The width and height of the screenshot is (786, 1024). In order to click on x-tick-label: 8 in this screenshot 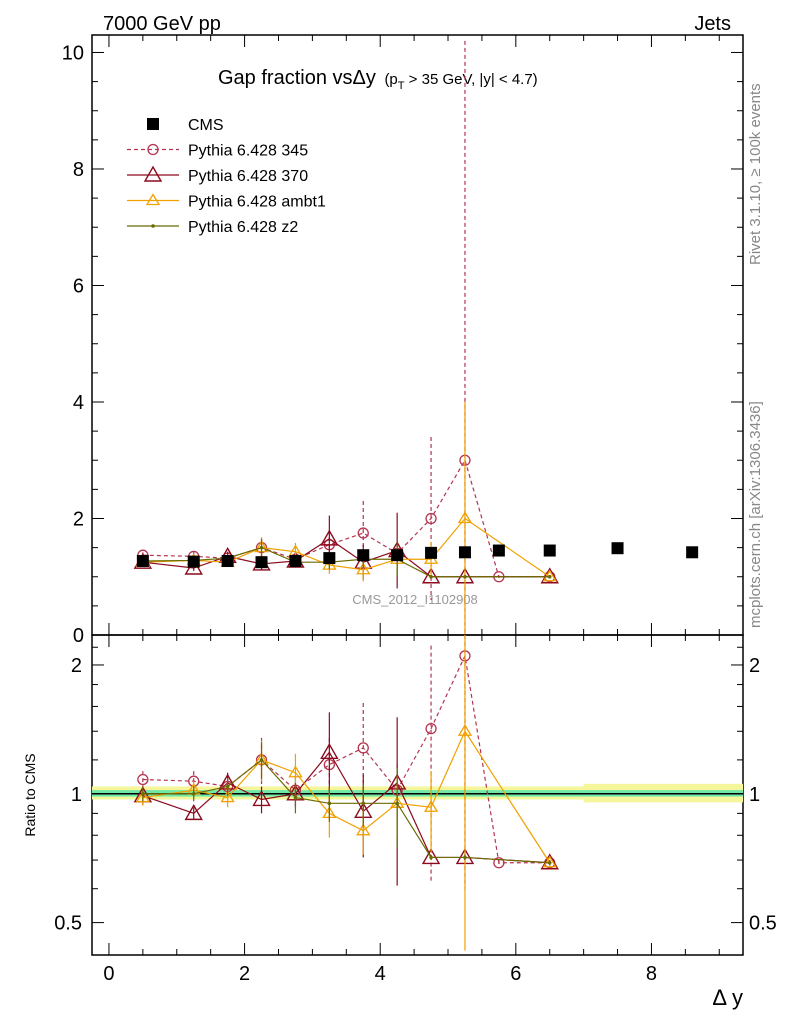, I will do `click(651, 974)`.